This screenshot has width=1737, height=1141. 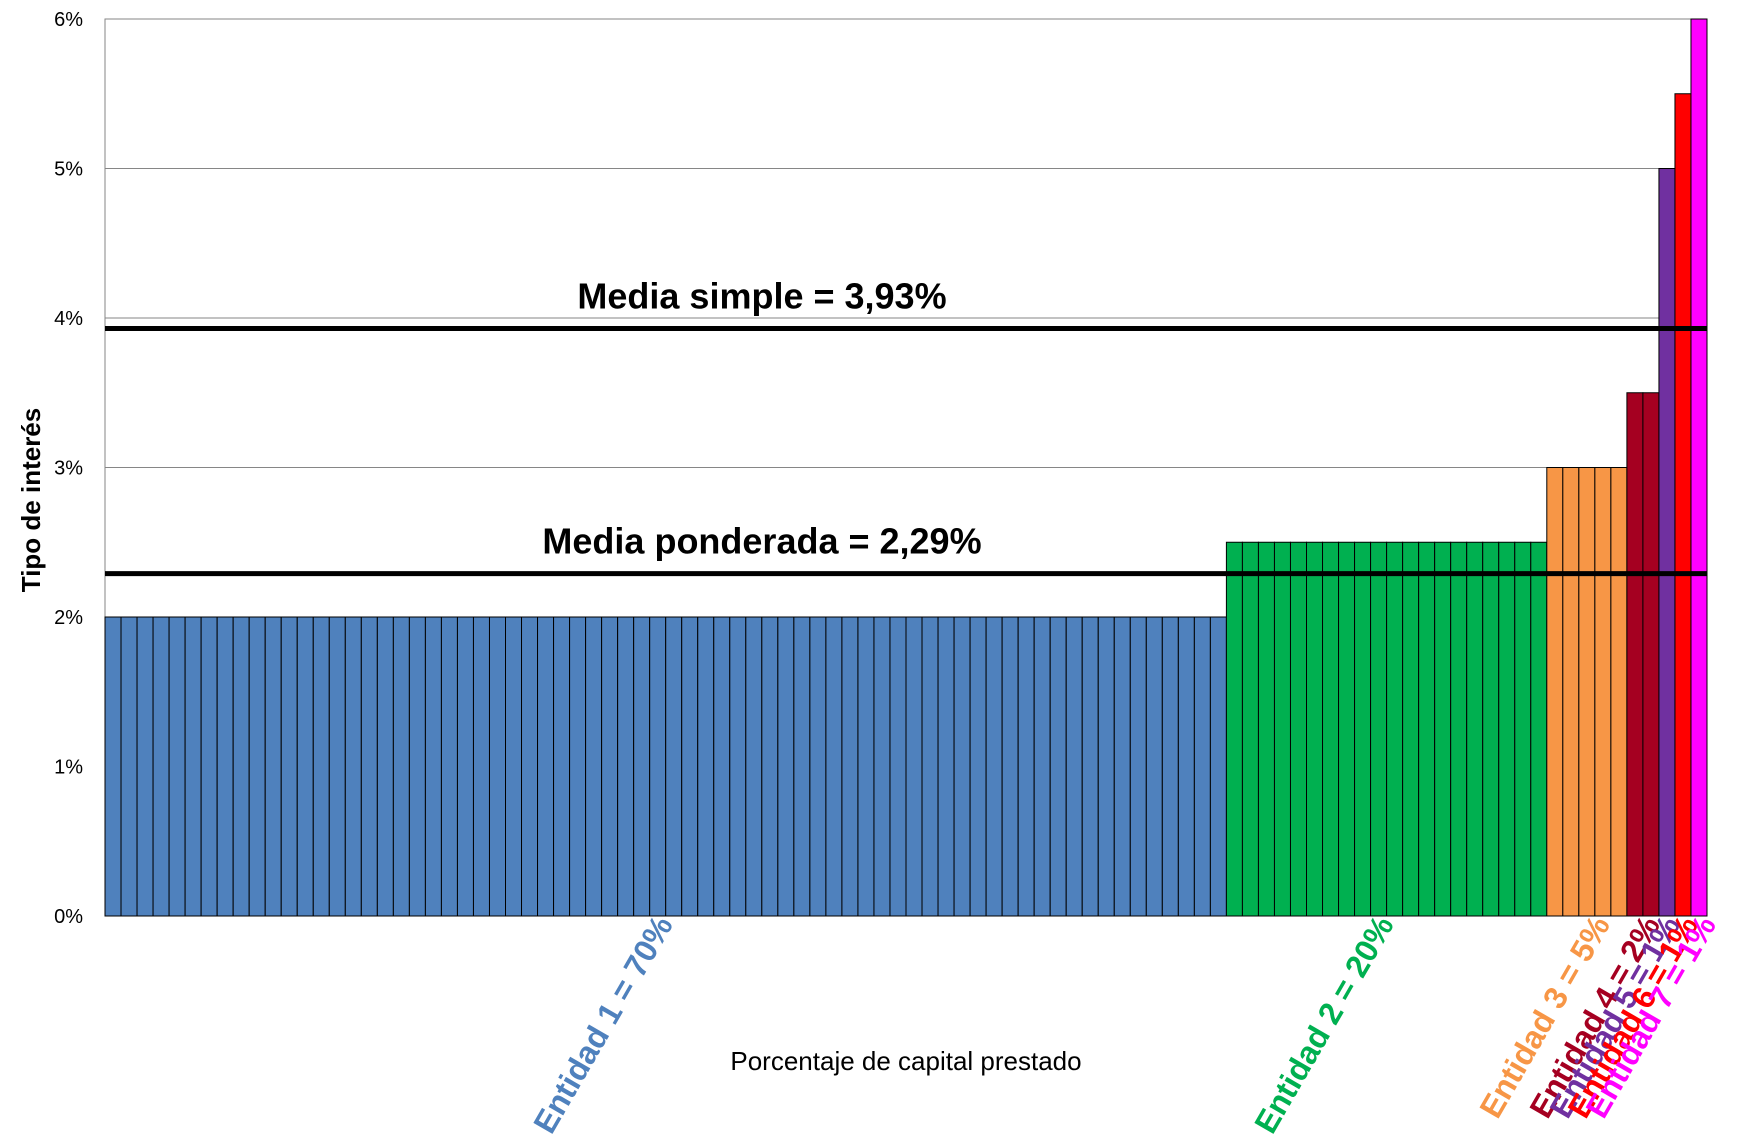 What do you see at coordinates (68, 618) in the screenshot?
I see `y-tick-label: 2%` at bounding box center [68, 618].